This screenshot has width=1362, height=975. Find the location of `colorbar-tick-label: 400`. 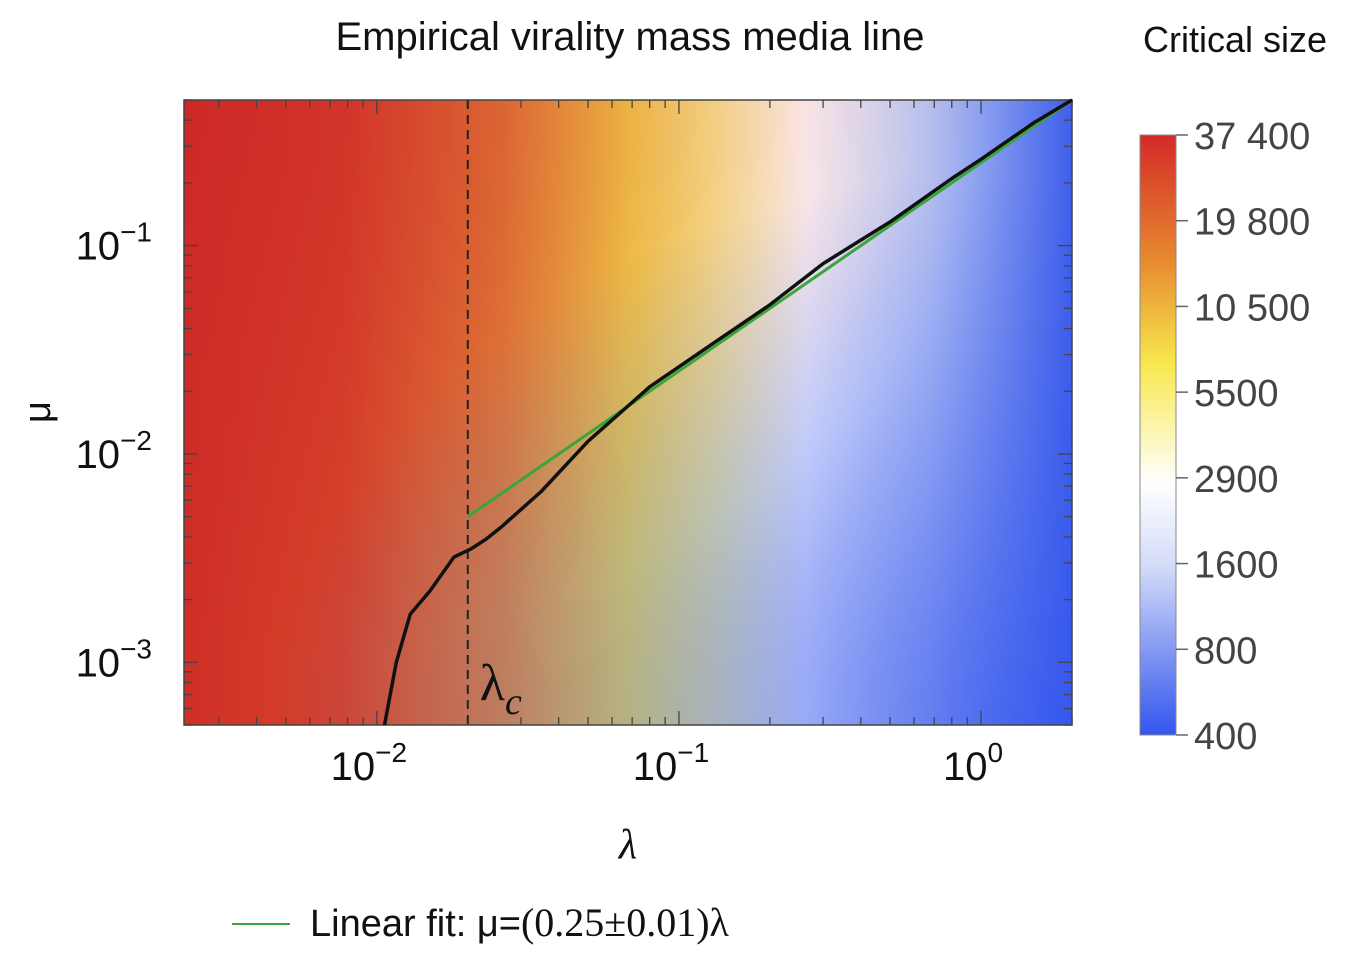

colorbar-tick-label: 400 is located at coordinates (1225, 737).